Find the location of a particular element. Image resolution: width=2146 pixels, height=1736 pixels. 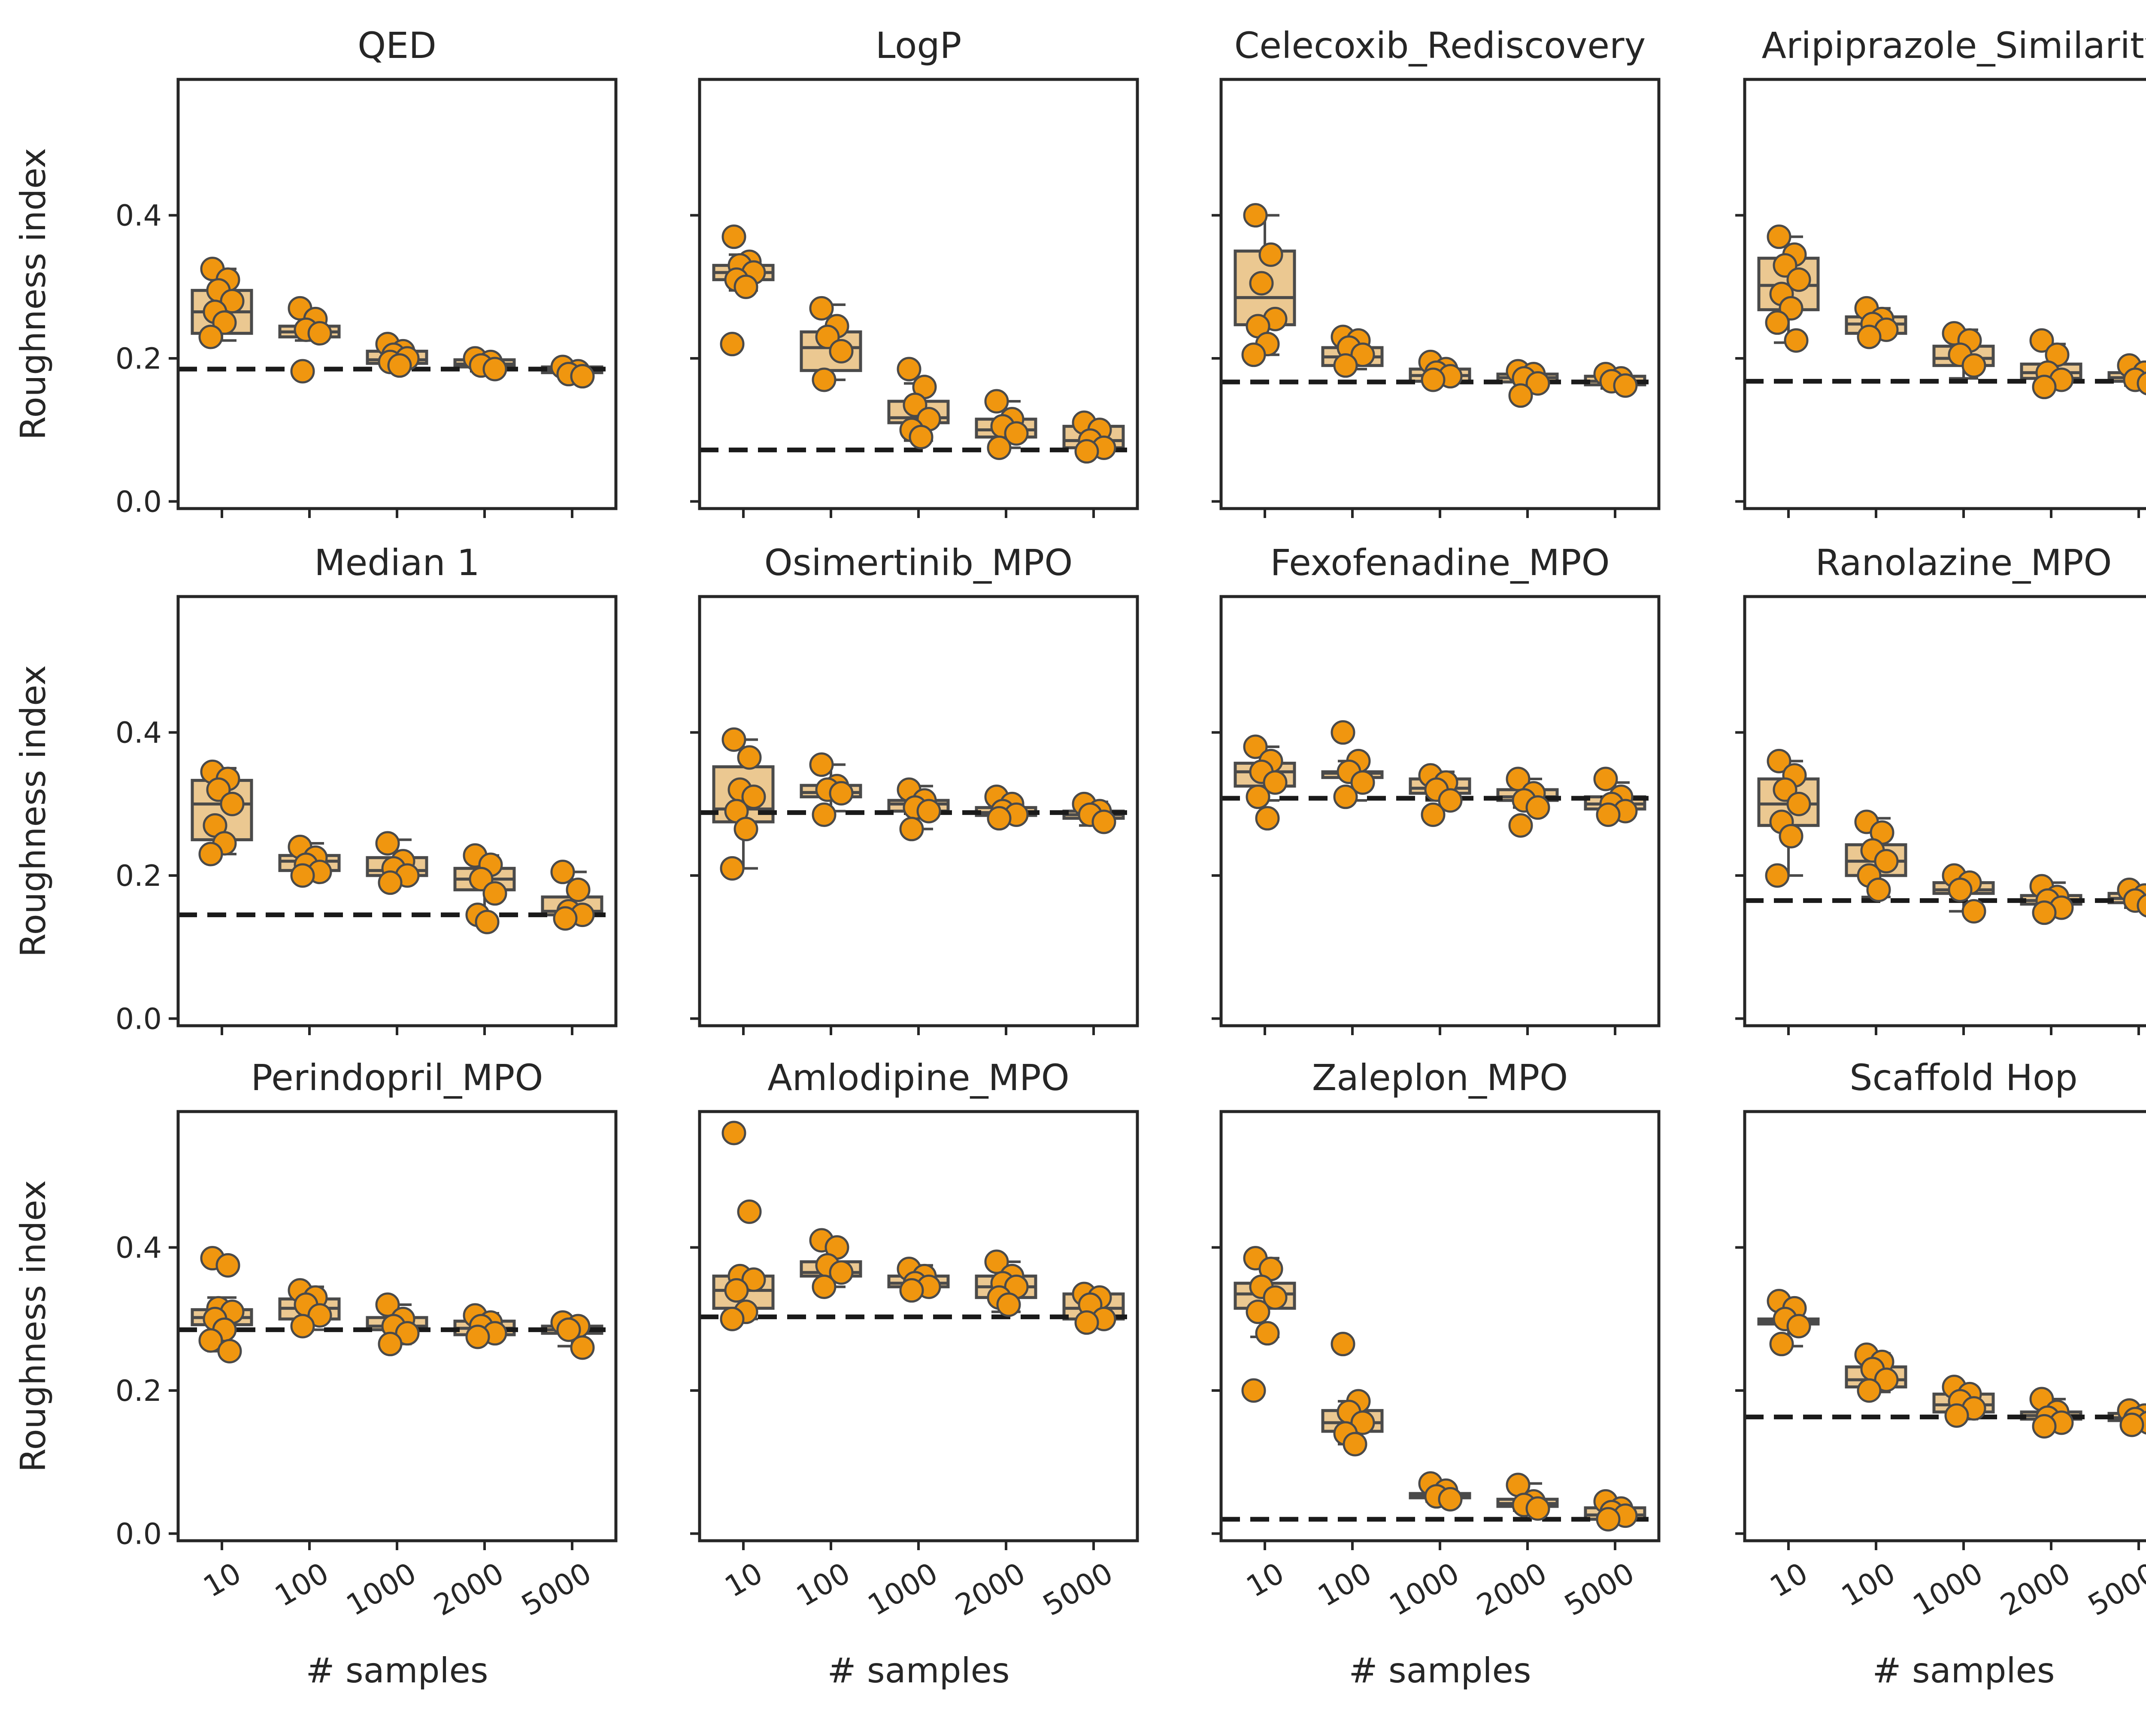

subplot-title: LogP is located at coordinates (919, 45).